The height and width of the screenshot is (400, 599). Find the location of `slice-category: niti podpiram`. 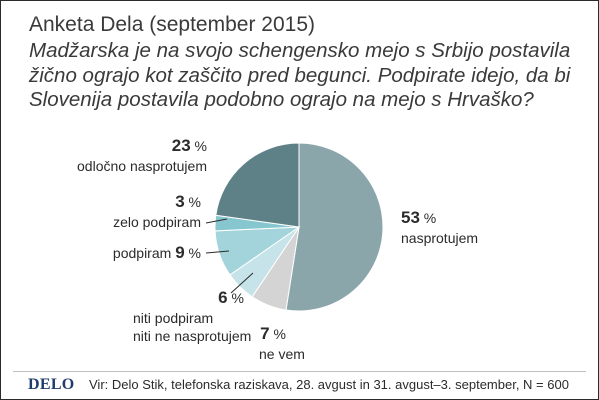

slice-category: niti podpiram is located at coordinates (173, 318).